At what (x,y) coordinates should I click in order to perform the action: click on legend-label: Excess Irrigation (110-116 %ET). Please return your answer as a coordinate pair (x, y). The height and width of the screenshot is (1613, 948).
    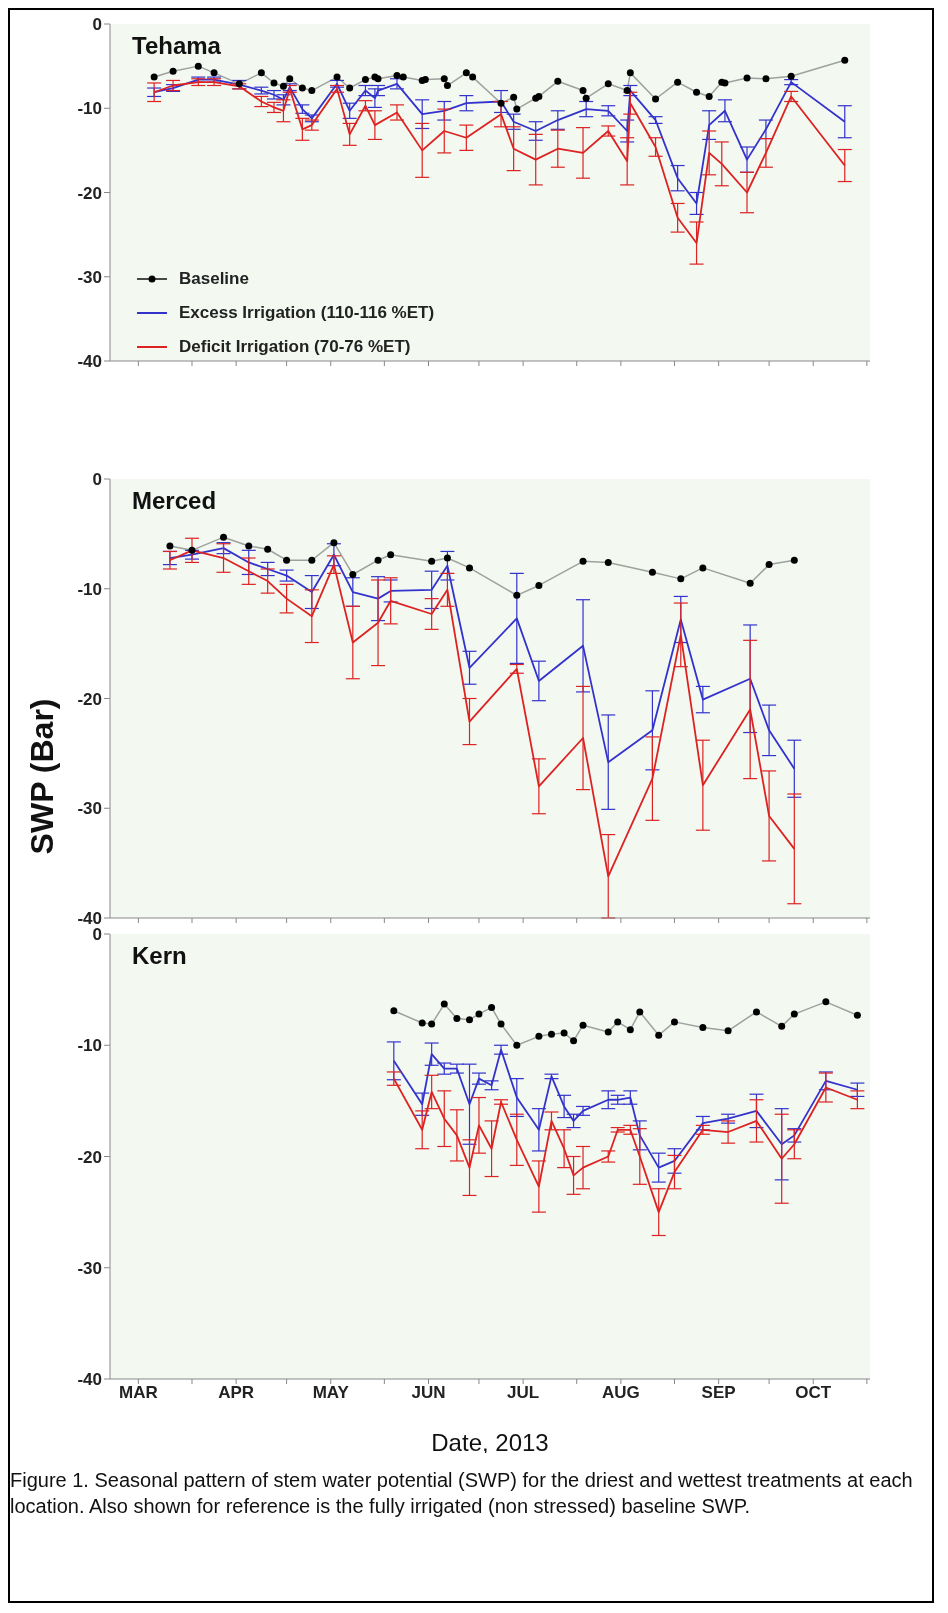
    Looking at the image, I should click on (307, 313).